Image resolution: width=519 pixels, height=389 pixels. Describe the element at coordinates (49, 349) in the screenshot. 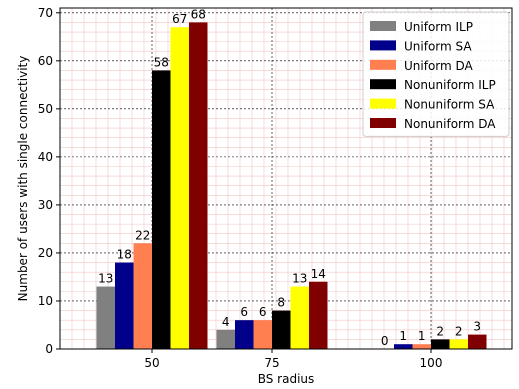

I see `y-tick-label: 0` at that location.